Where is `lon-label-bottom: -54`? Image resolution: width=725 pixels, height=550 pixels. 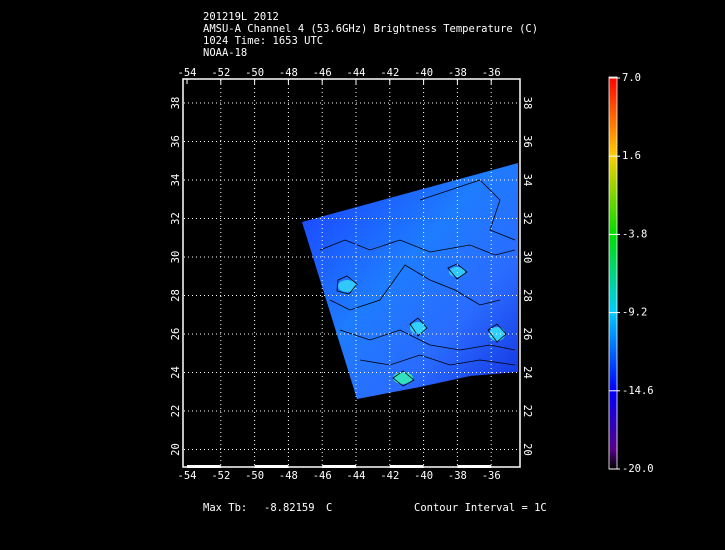 lon-label-bottom: -54 is located at coordinates (187, 476).